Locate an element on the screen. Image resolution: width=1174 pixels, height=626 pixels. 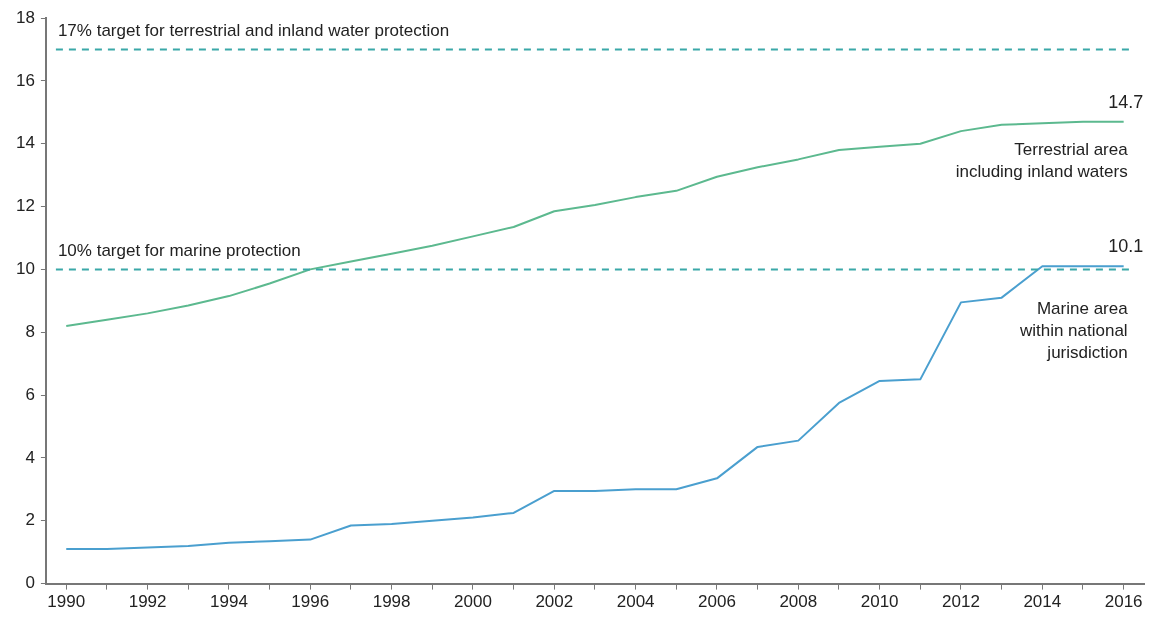
y-tick-label: 6 is located at coordinates (30, 394).